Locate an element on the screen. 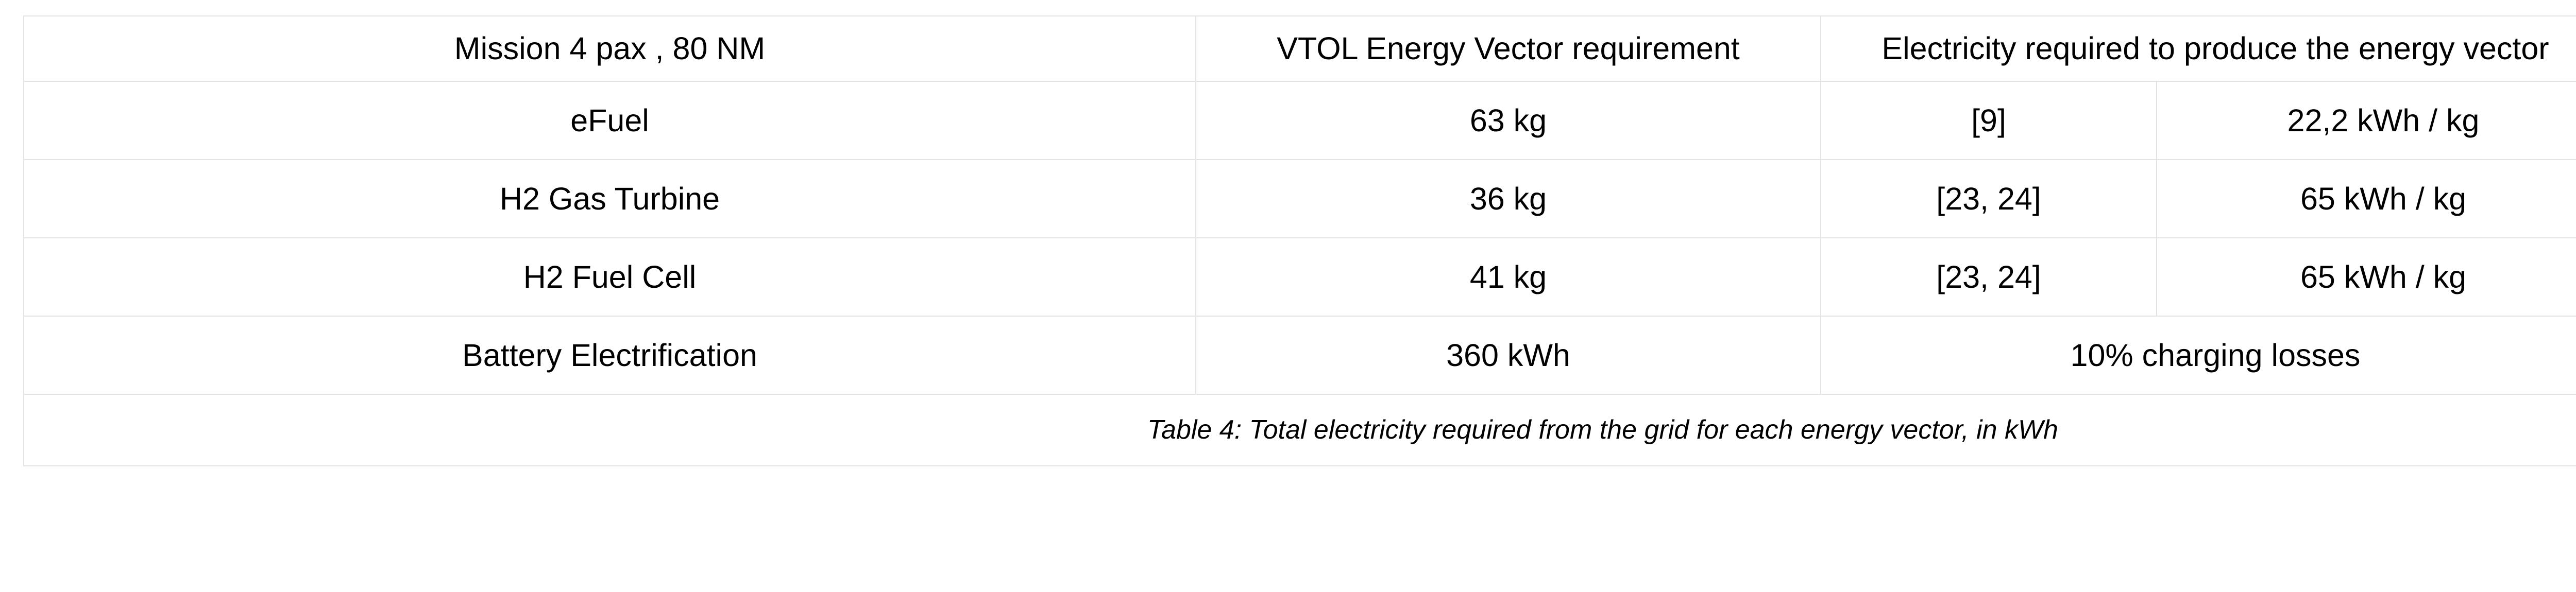 Image resolution: width=2576 pixels, height=592 pixels. cell-mission-h2-gas-turbine: H2 Gas Turbine is located at coordinates (609, 198).